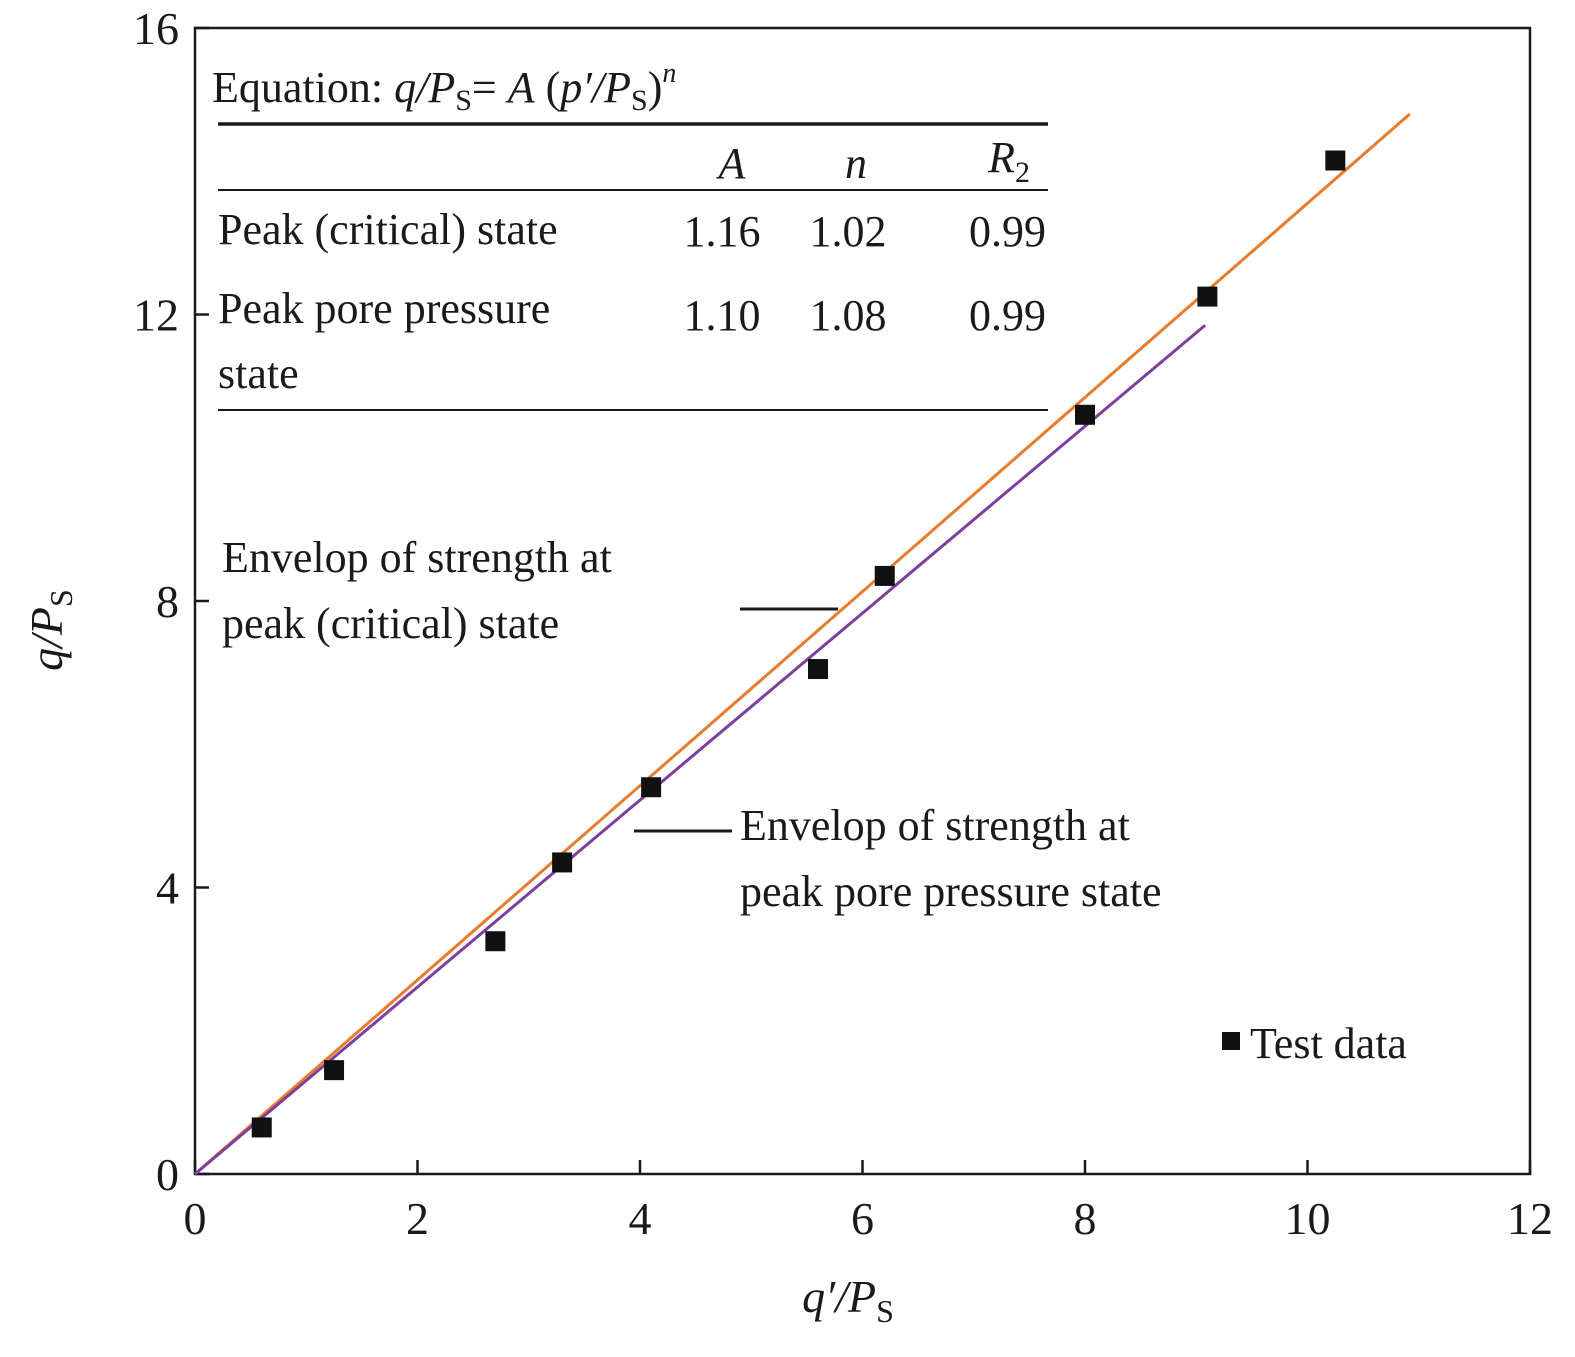 This screenshot has width=1575, height=1357. Describe the element at coordinates (862, 1218) in the screenshot. I see `x-tick-label: 6` at that location.